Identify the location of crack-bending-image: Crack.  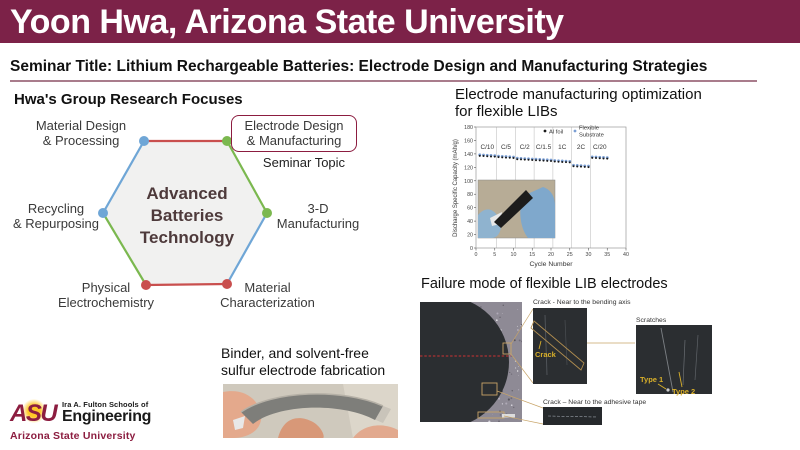
(558, 346).